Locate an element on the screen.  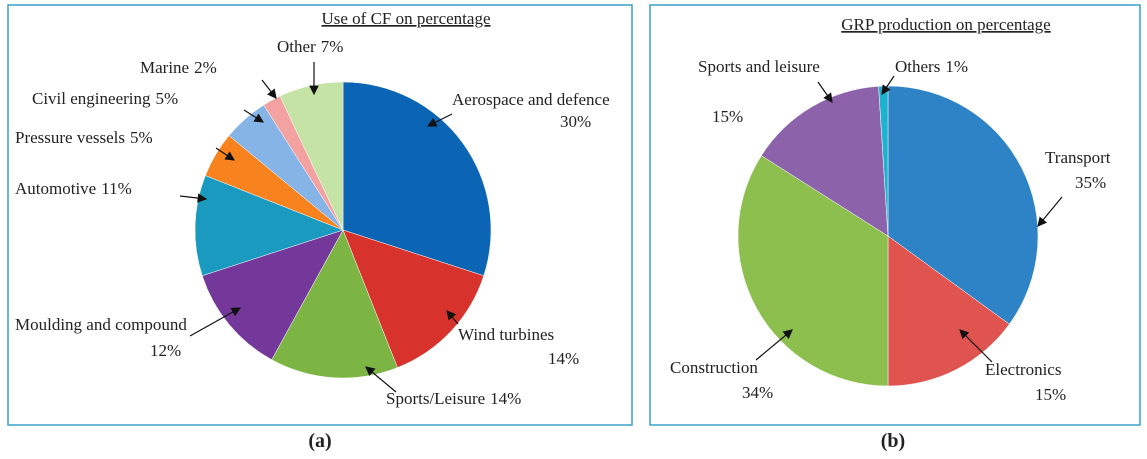
category-label: Sports/Leisure is located at coordinates (435, 398).